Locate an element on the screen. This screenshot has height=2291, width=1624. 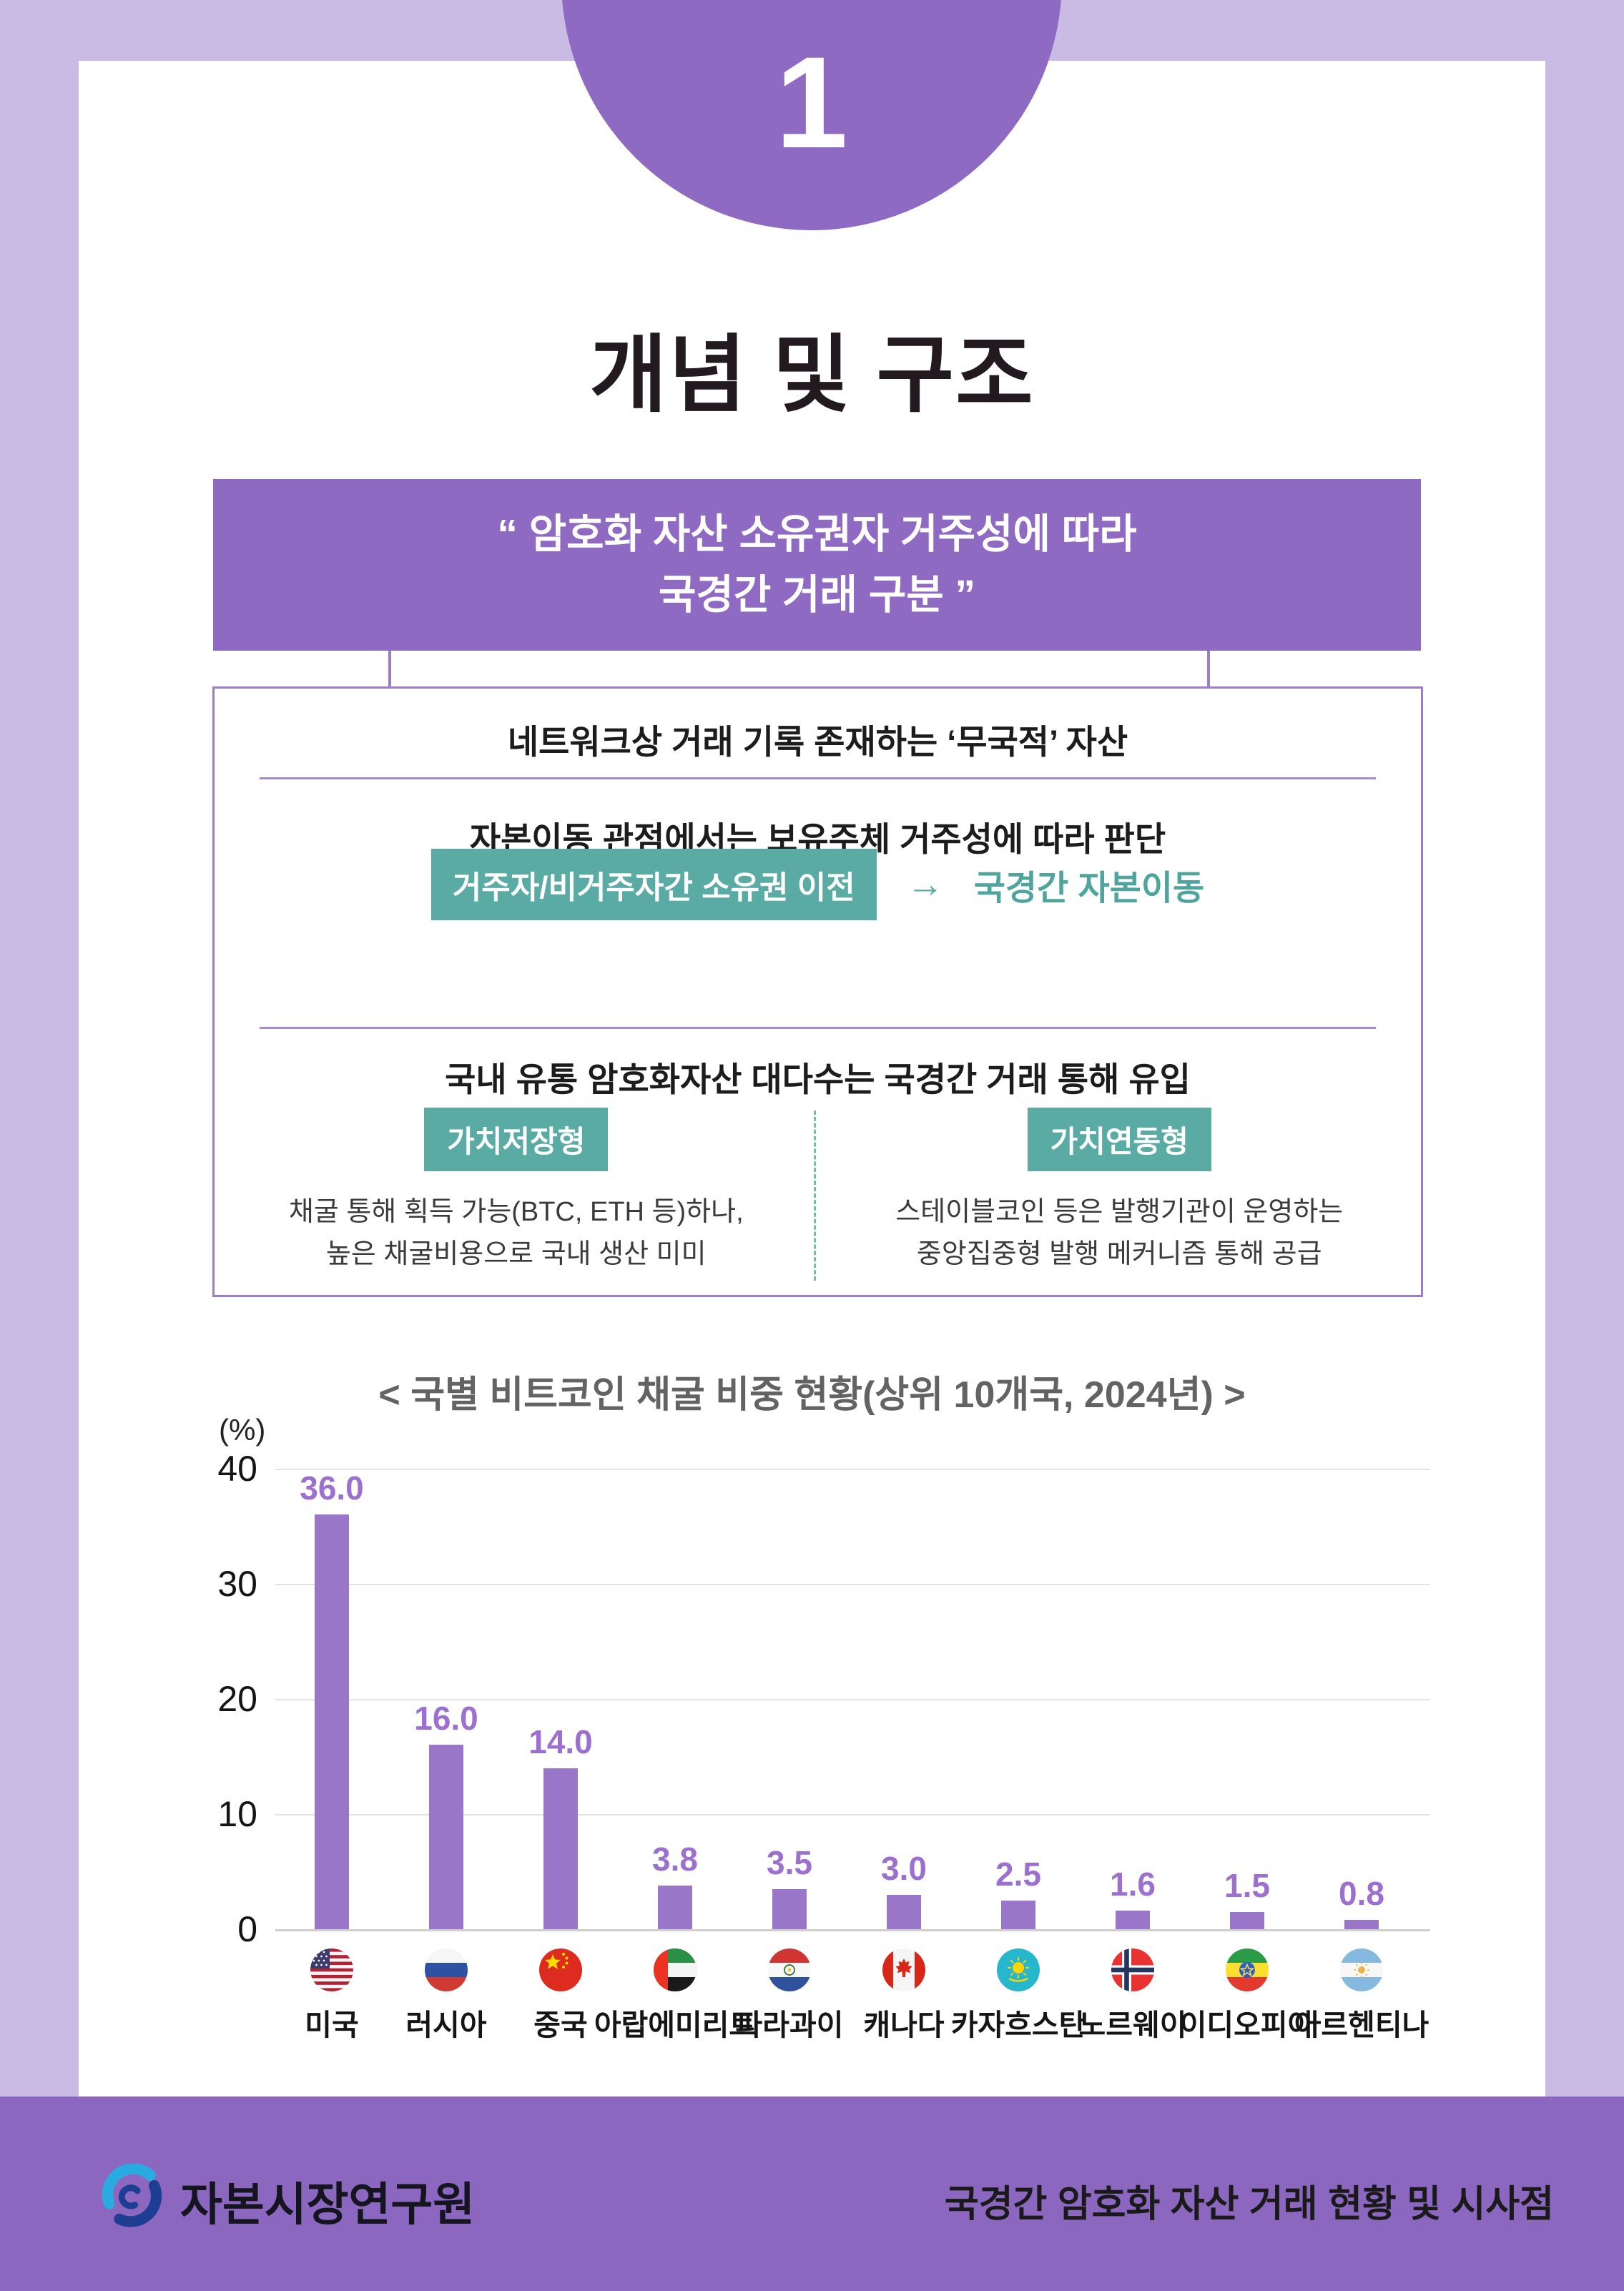
bar-usa is located at coordinates (332, 1722).